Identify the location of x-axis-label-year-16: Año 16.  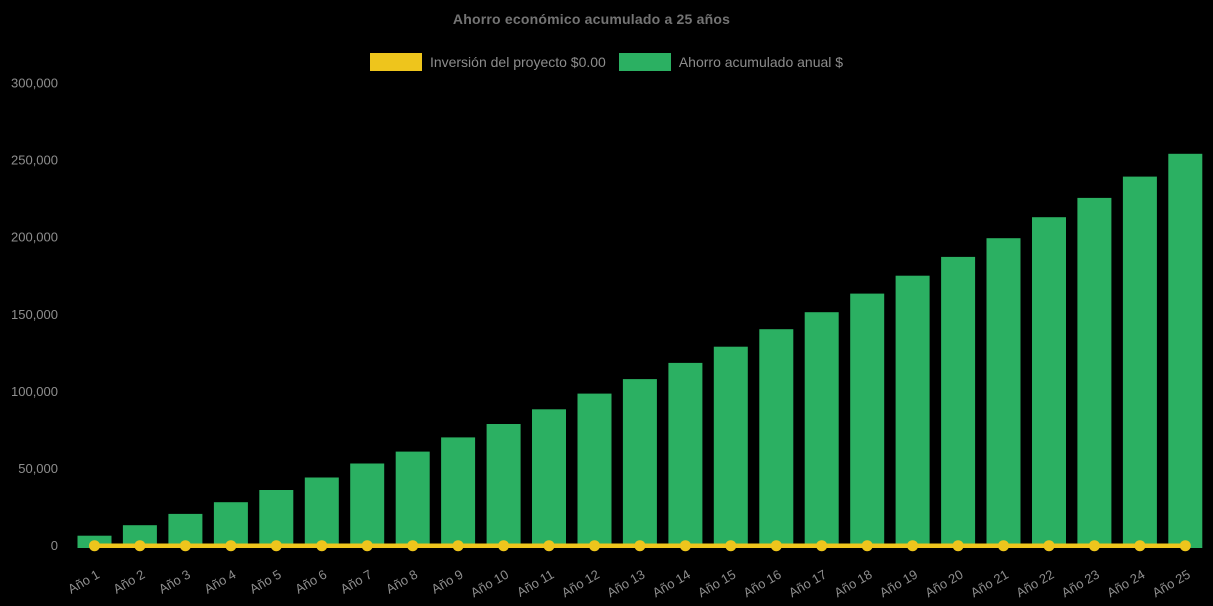
(762, 584).